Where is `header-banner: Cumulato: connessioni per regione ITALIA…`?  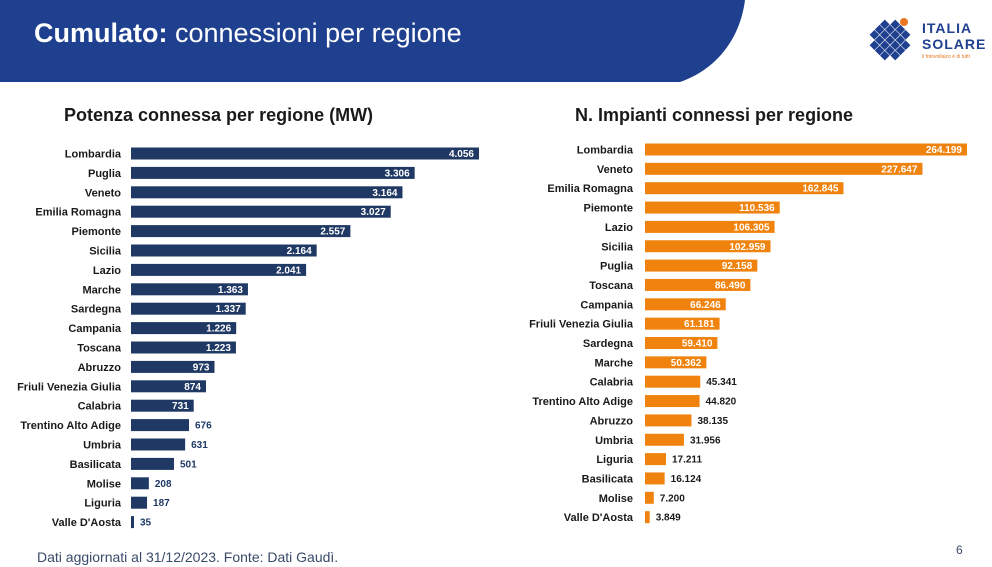
header-banner: Cumulato: connessioni per regione ITALIA… is located at coordinates (496, 41).